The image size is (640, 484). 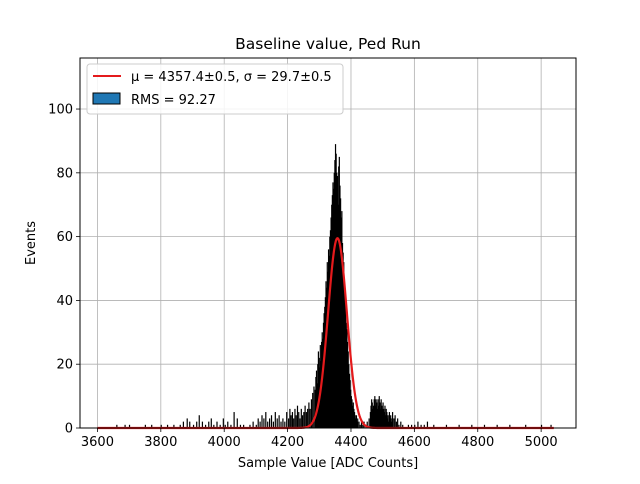 What do you see at coordinates (319, 439) in the screenshot?
I see `x-axis-ticks: 3600 3800 4000 4200 4400 4600 4800 5000` at bounding box center [319, 439].